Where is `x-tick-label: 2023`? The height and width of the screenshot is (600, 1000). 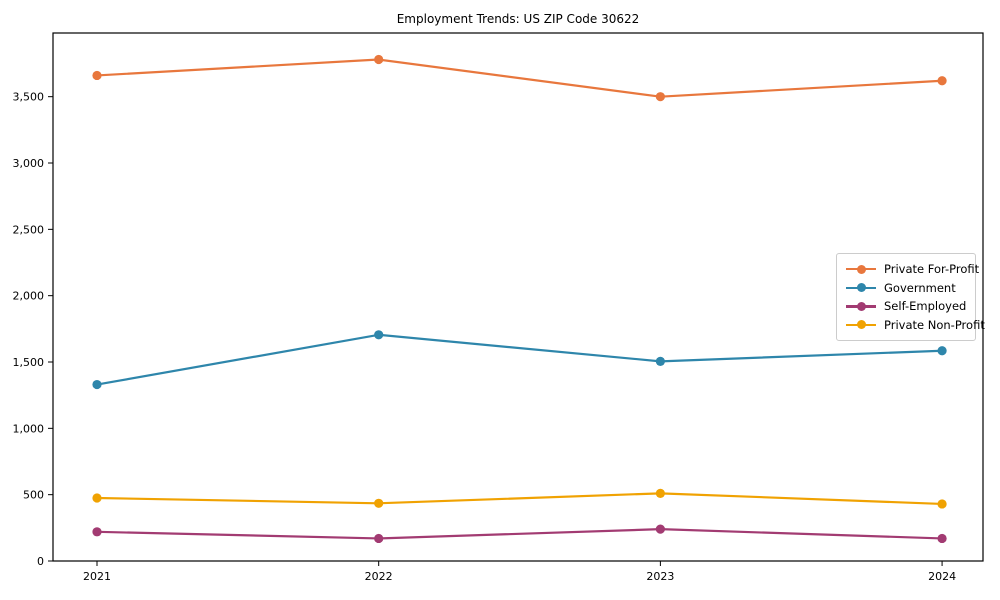 x-tick-label: 2023 is located at coordinates (660, 576).